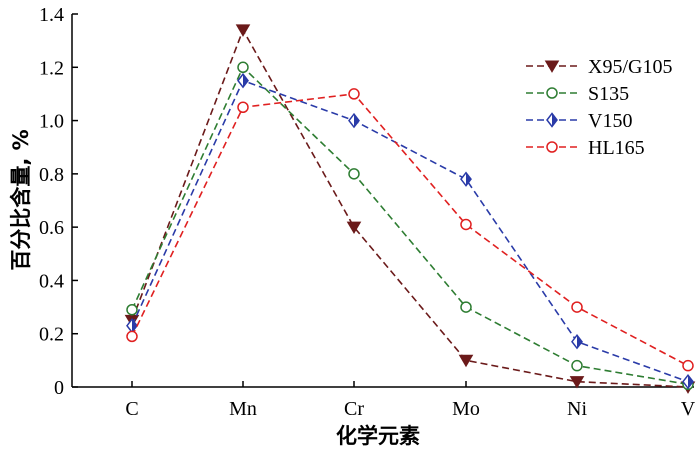 This screenshot has width=700, height=451. I want to click on legend-label: X95/G105, so click(630, 67).